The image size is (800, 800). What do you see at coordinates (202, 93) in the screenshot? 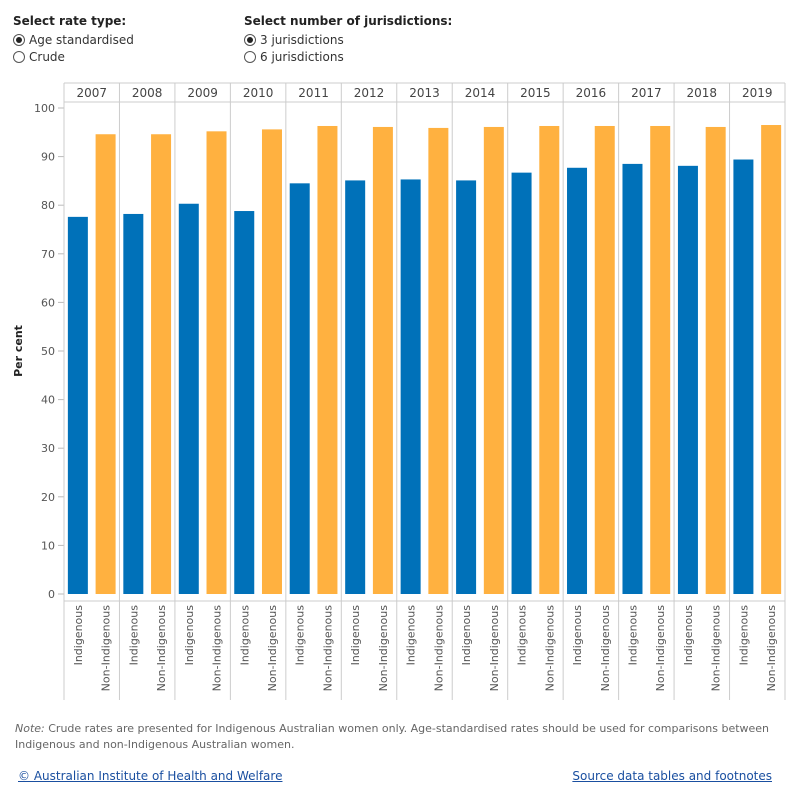
I see `year-header-label: 2009` at bounding box center [202, 93].